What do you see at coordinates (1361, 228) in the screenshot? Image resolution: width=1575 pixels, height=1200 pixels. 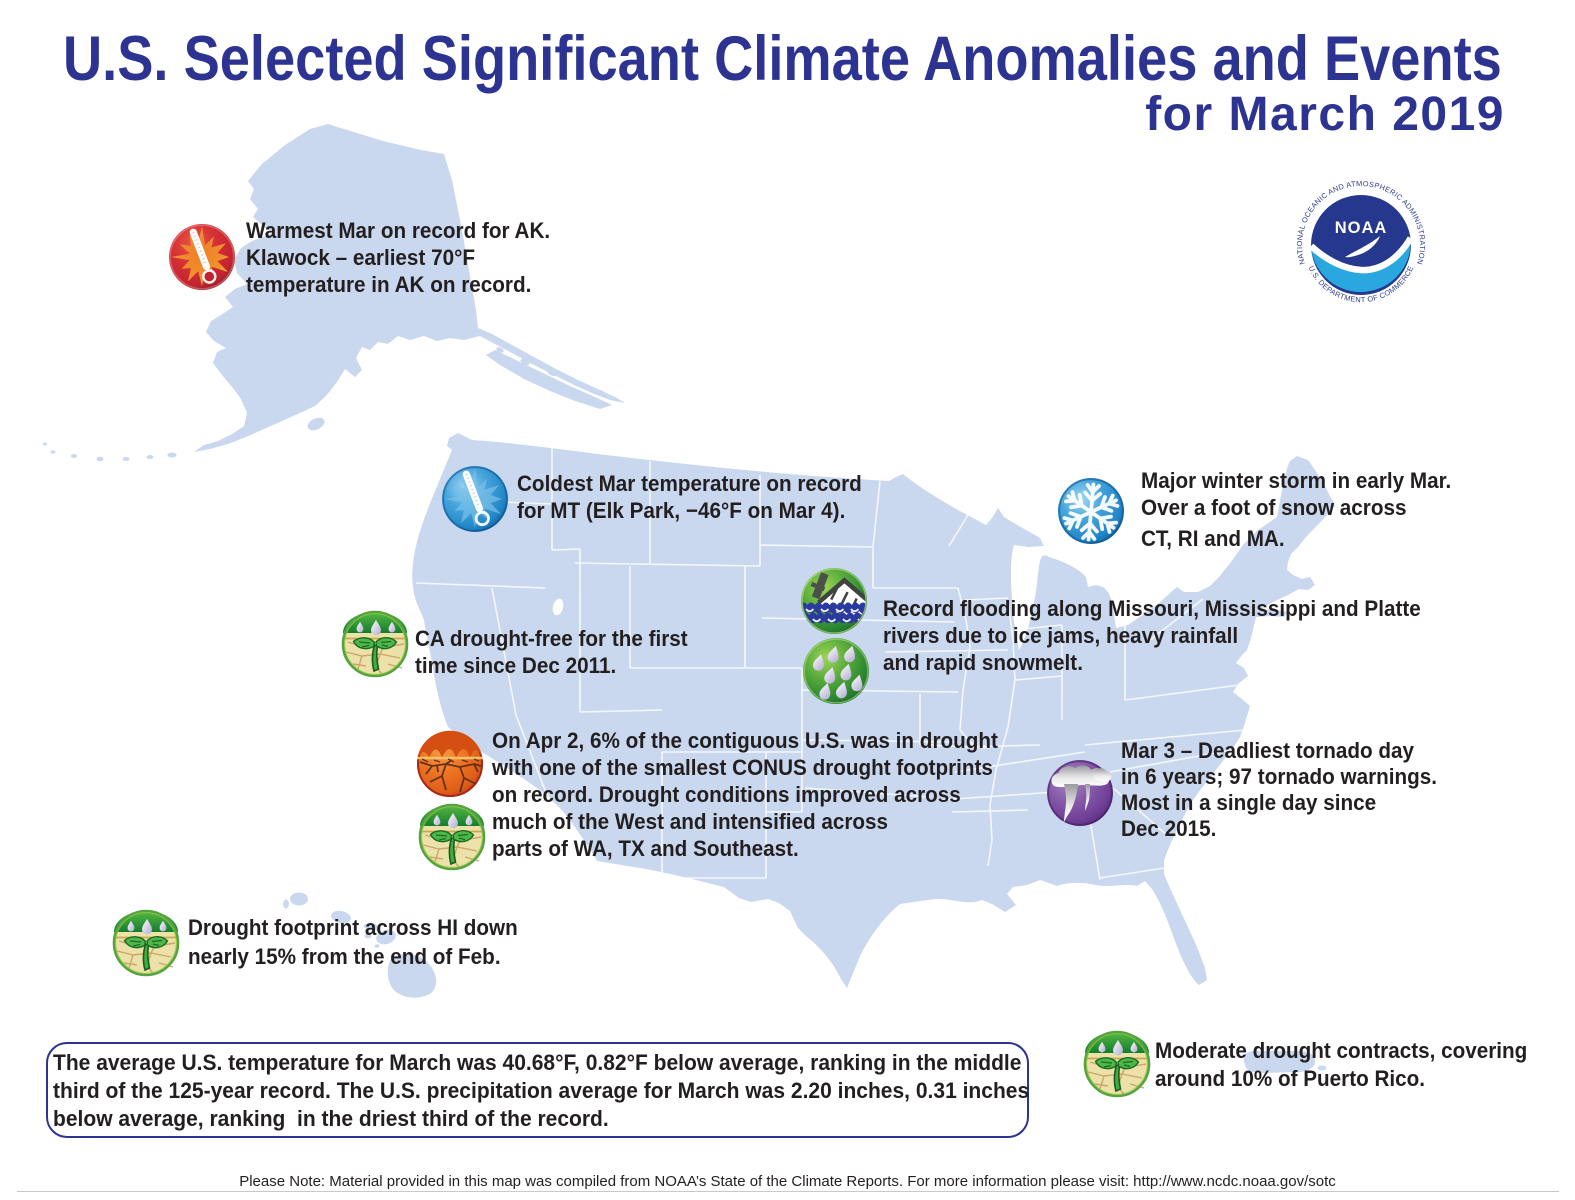 I see `svg-text: NOAA` at bounding box center [1361, 228].